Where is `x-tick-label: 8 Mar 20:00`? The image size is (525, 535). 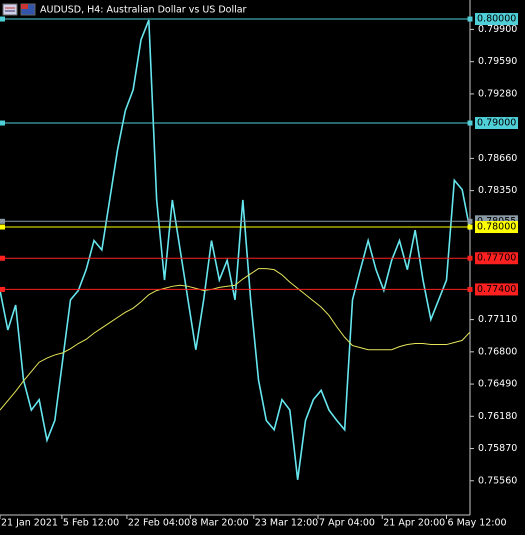
x-tick-label: 8 Mar 20:00 is located at coordinates (219, 523).